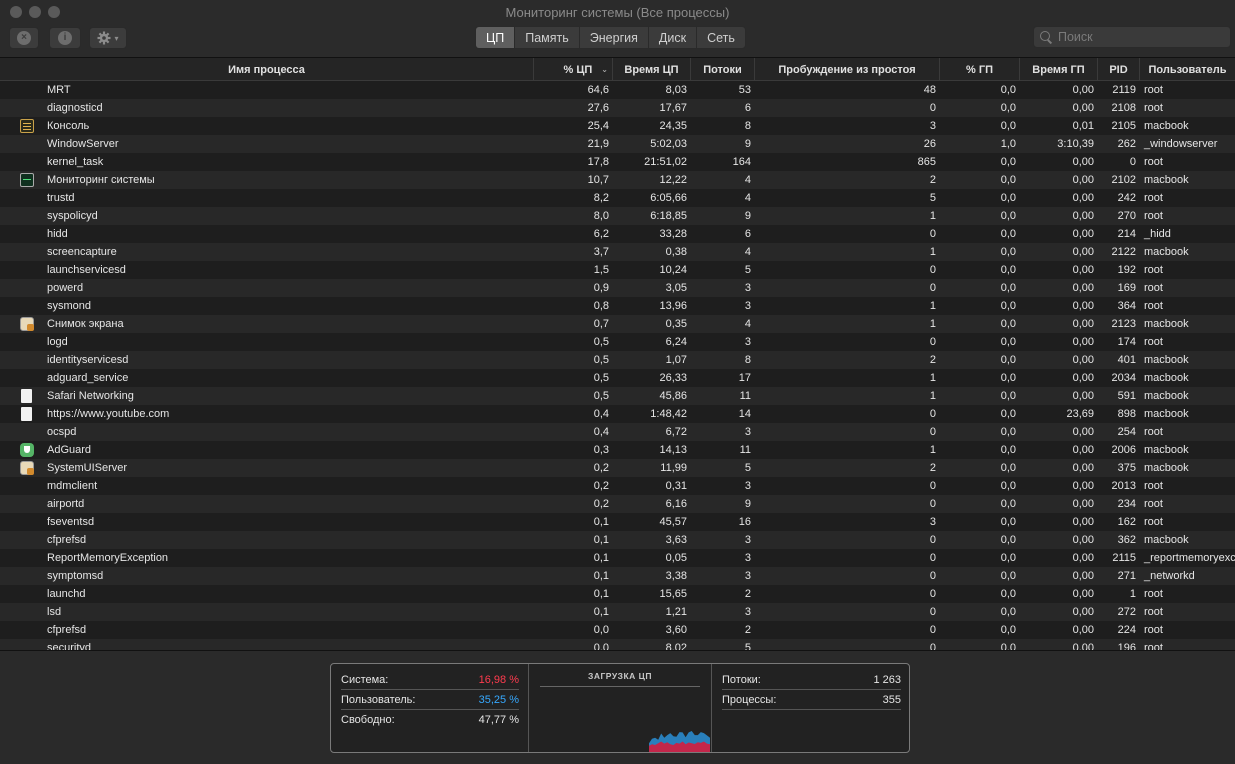  What do you see at coordinates (617, 90) in the screenshot?
I see `table-row: MRT 64,6 8,03 53 48 0,0 0,00 2119 root` at bounding box center [617, 90].